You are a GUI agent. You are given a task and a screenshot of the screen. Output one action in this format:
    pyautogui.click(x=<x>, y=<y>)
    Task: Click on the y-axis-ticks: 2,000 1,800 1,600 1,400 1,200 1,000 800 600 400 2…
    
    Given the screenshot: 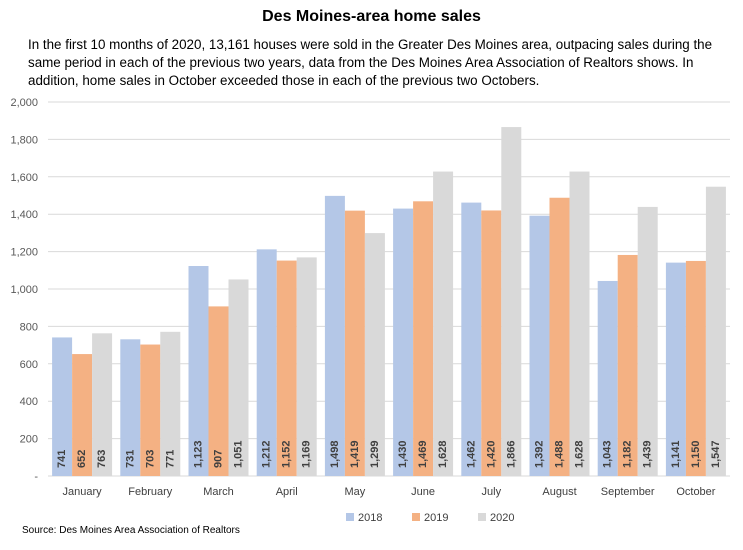 What is the action you would take?
    pyautogui.click(x=24, y=290)
    